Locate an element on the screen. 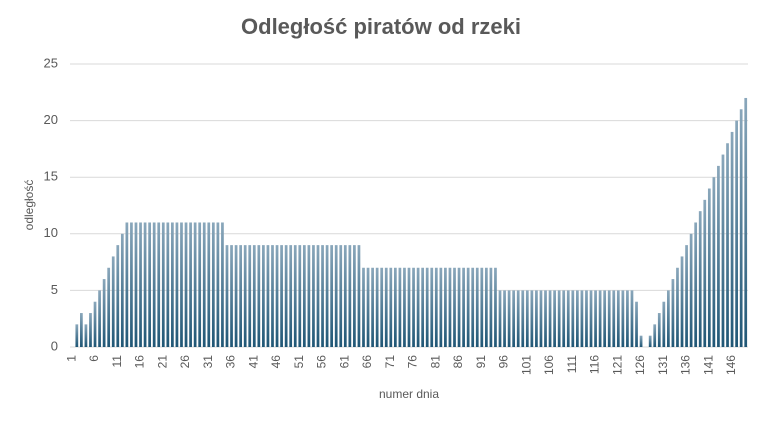 This screenshot has height=427, width=763. x-tick-label: 41 is located at coordinates (253, 362).